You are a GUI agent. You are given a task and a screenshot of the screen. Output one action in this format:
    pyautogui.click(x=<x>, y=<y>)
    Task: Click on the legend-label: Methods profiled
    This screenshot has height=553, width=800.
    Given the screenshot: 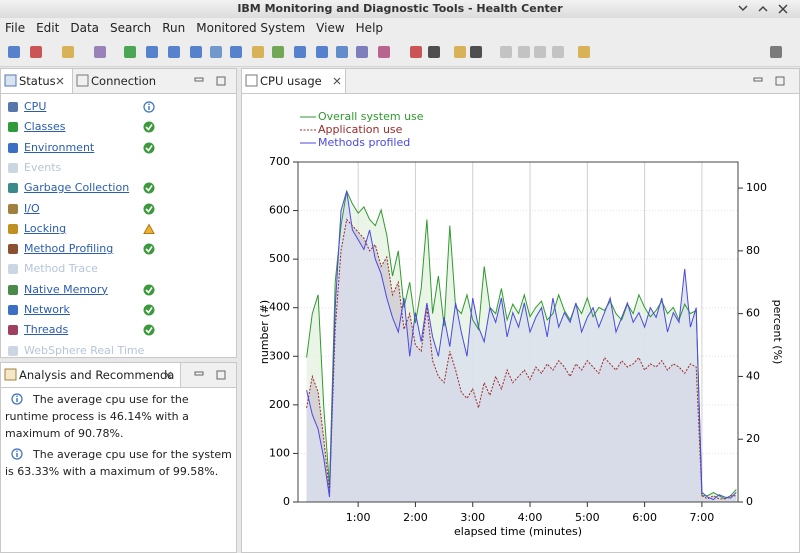 What is the action you would take?
    pyautogui.click(x=364, y=142)
    